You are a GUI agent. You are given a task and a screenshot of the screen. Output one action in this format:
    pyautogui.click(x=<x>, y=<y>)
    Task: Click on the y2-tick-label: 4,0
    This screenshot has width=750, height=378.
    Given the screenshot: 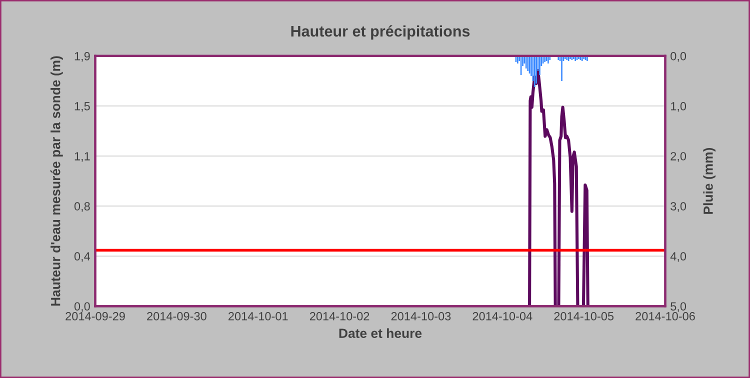 What is the action you would take?
    pyautogui.click(x=678, y=257)
    